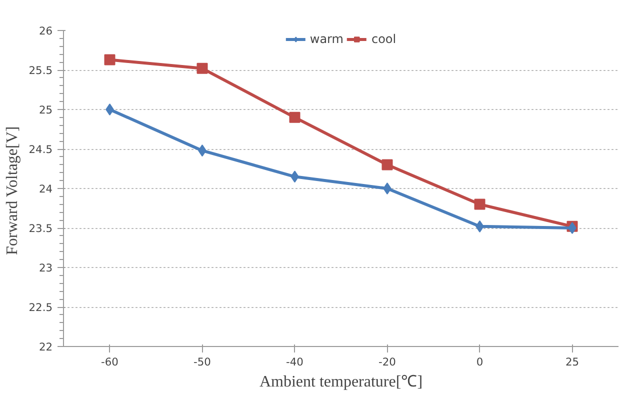 Image resolution: width=623 pixels, height=393 pixels. I want to click on x-tick-label: -20, so click(387, 362).